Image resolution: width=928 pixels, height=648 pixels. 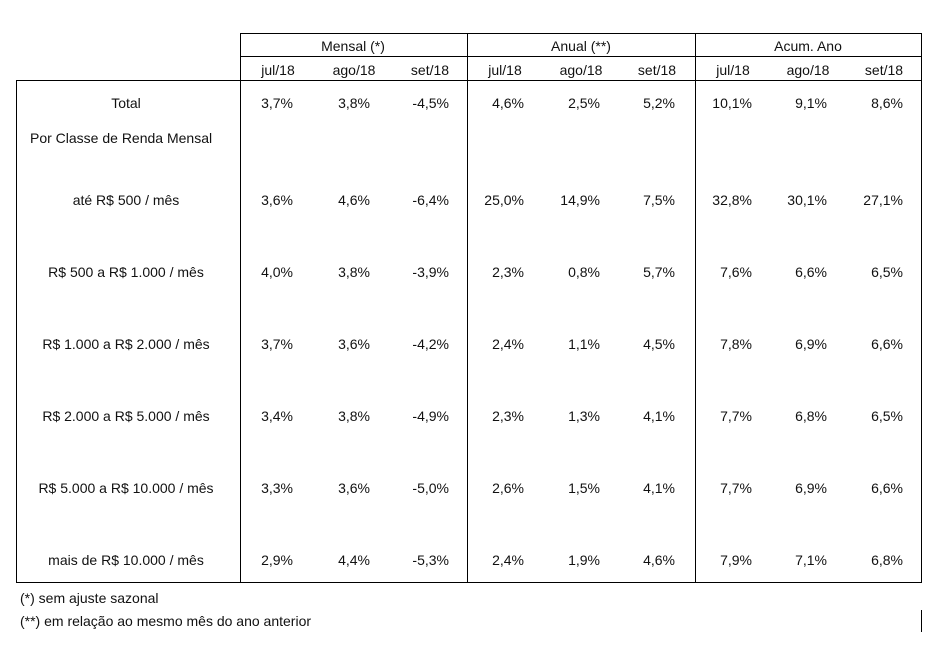 I want to click on table-cell: 5,2%, so click(x=659, y=103).